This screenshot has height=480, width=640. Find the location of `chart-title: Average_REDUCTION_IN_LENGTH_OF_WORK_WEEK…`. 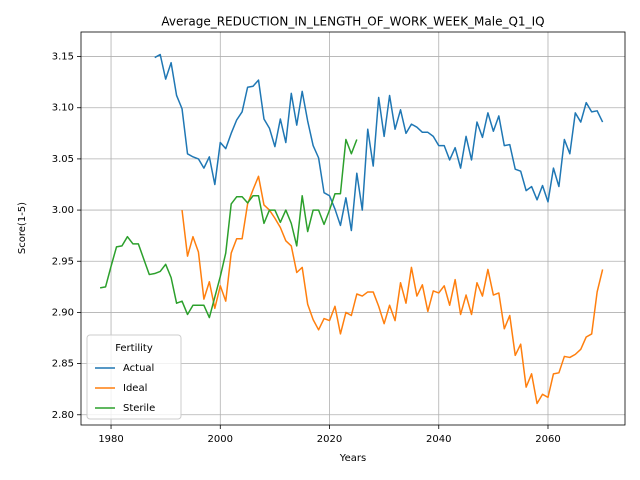

chart-title: Average_REDUCTION_IN_LENGTH_OF_WORK_WEEK… is located at coordinates (352, 22).